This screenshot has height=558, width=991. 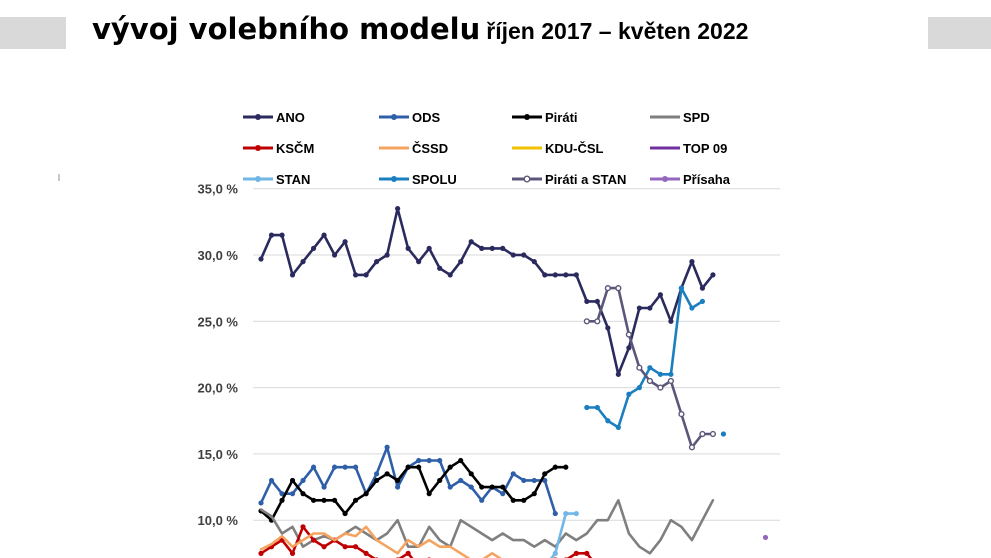 I want to click on legend-marker-ods, so click(x=394, y=117).